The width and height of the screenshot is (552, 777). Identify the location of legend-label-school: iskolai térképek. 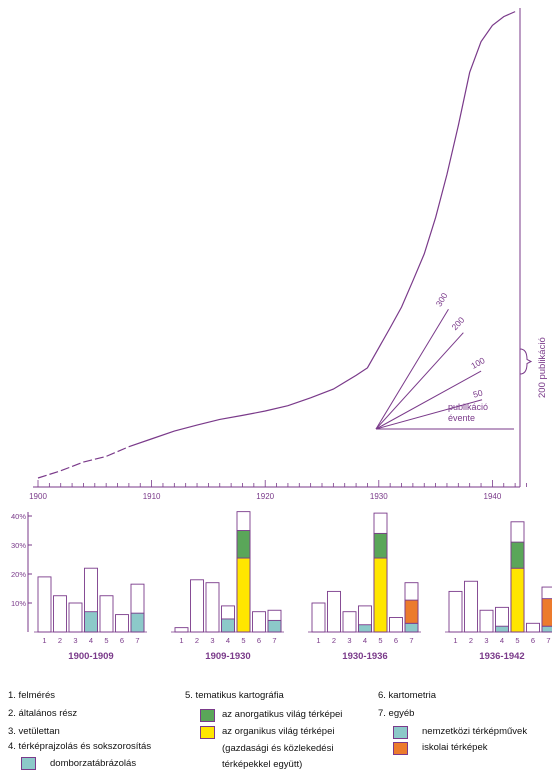
(455, 747).